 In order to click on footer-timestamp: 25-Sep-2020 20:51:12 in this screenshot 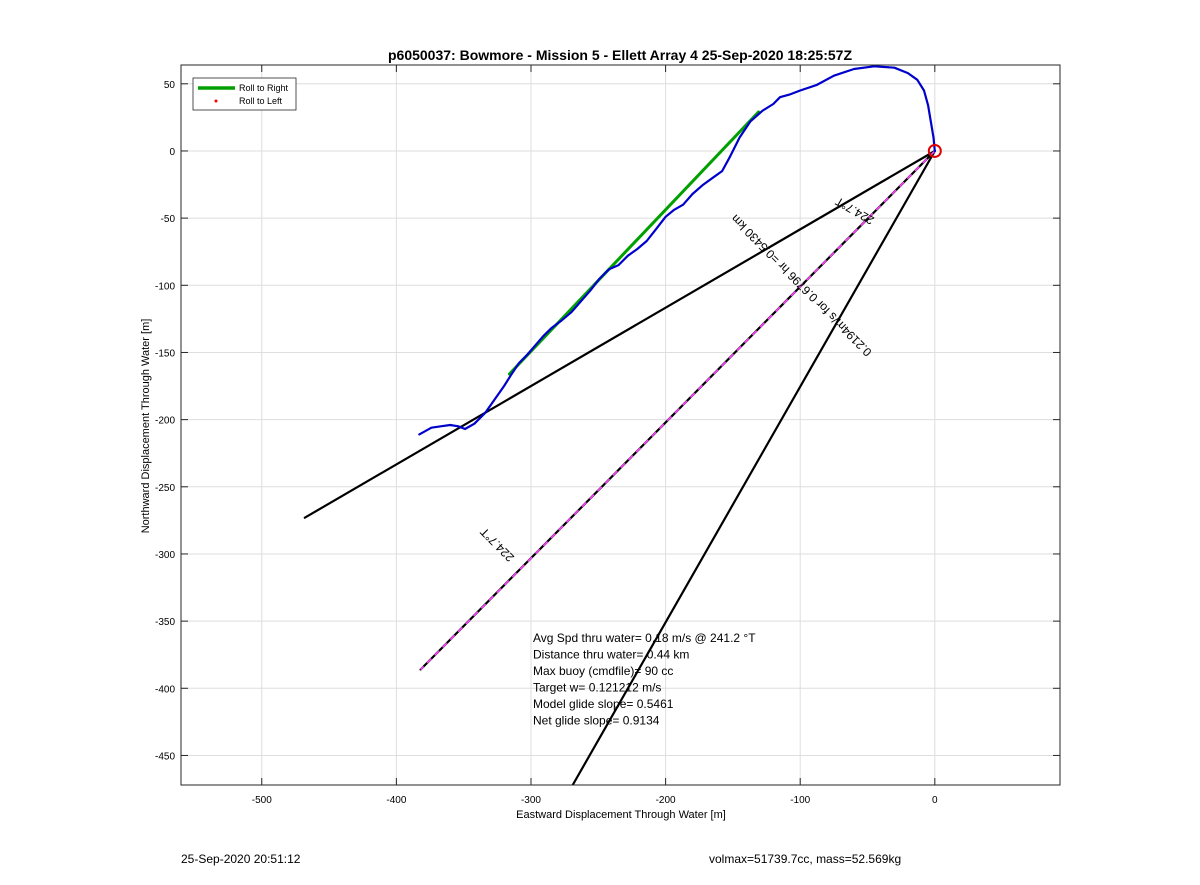, I will do `click(241, 859)`.